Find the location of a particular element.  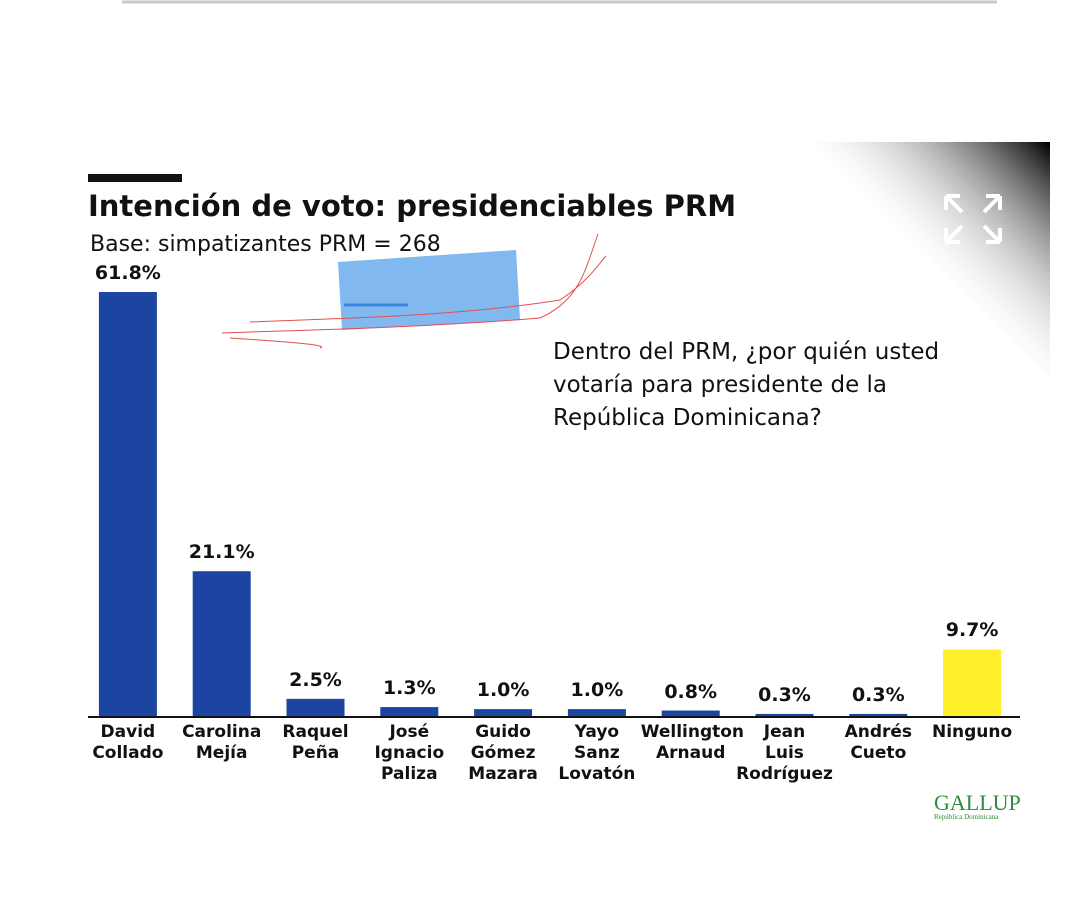

value-label: 9.7% is located at coordinates (972, 630).